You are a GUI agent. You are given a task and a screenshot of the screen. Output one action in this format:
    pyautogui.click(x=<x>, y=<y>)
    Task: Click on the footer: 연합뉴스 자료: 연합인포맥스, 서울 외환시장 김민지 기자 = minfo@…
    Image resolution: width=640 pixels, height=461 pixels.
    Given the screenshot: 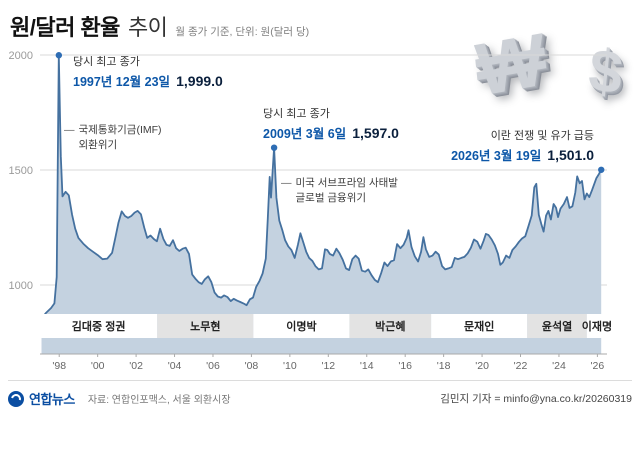 What is the action you would take?
    pyautogui.click(x=320, y=394)
    